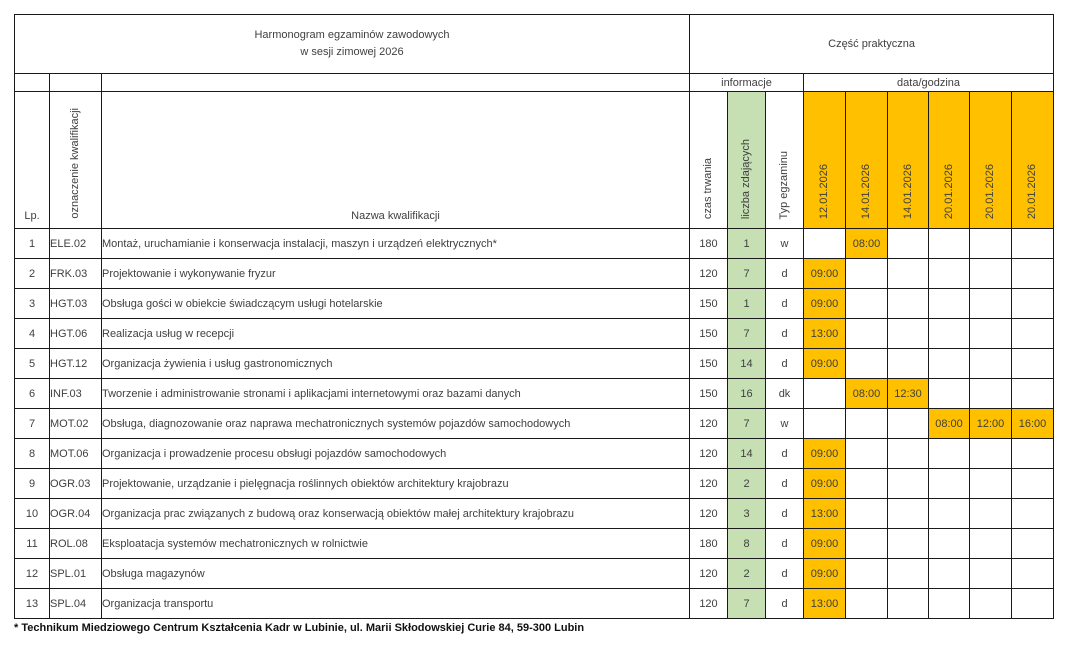 This screenshot has height=653, width=1067. Describe the element at coordinates (395, 573) in the screenshot. I see `qualification-name-cell: Obsługa magazynów` at that location.